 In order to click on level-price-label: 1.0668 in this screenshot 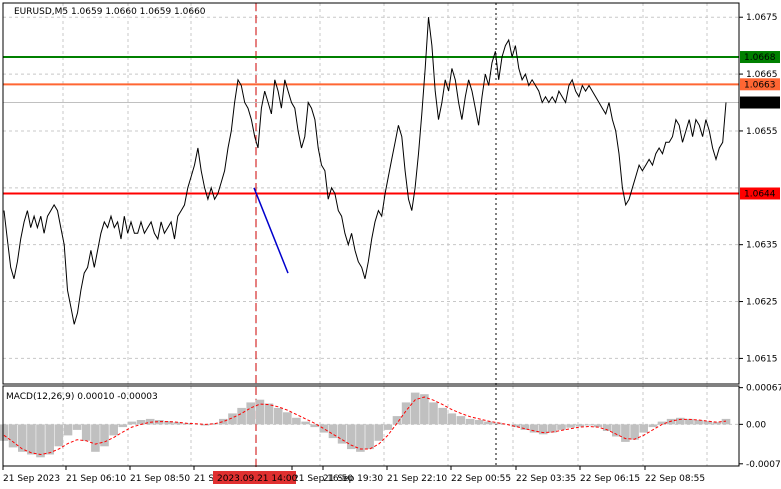, I will do `click(760, 58)`.